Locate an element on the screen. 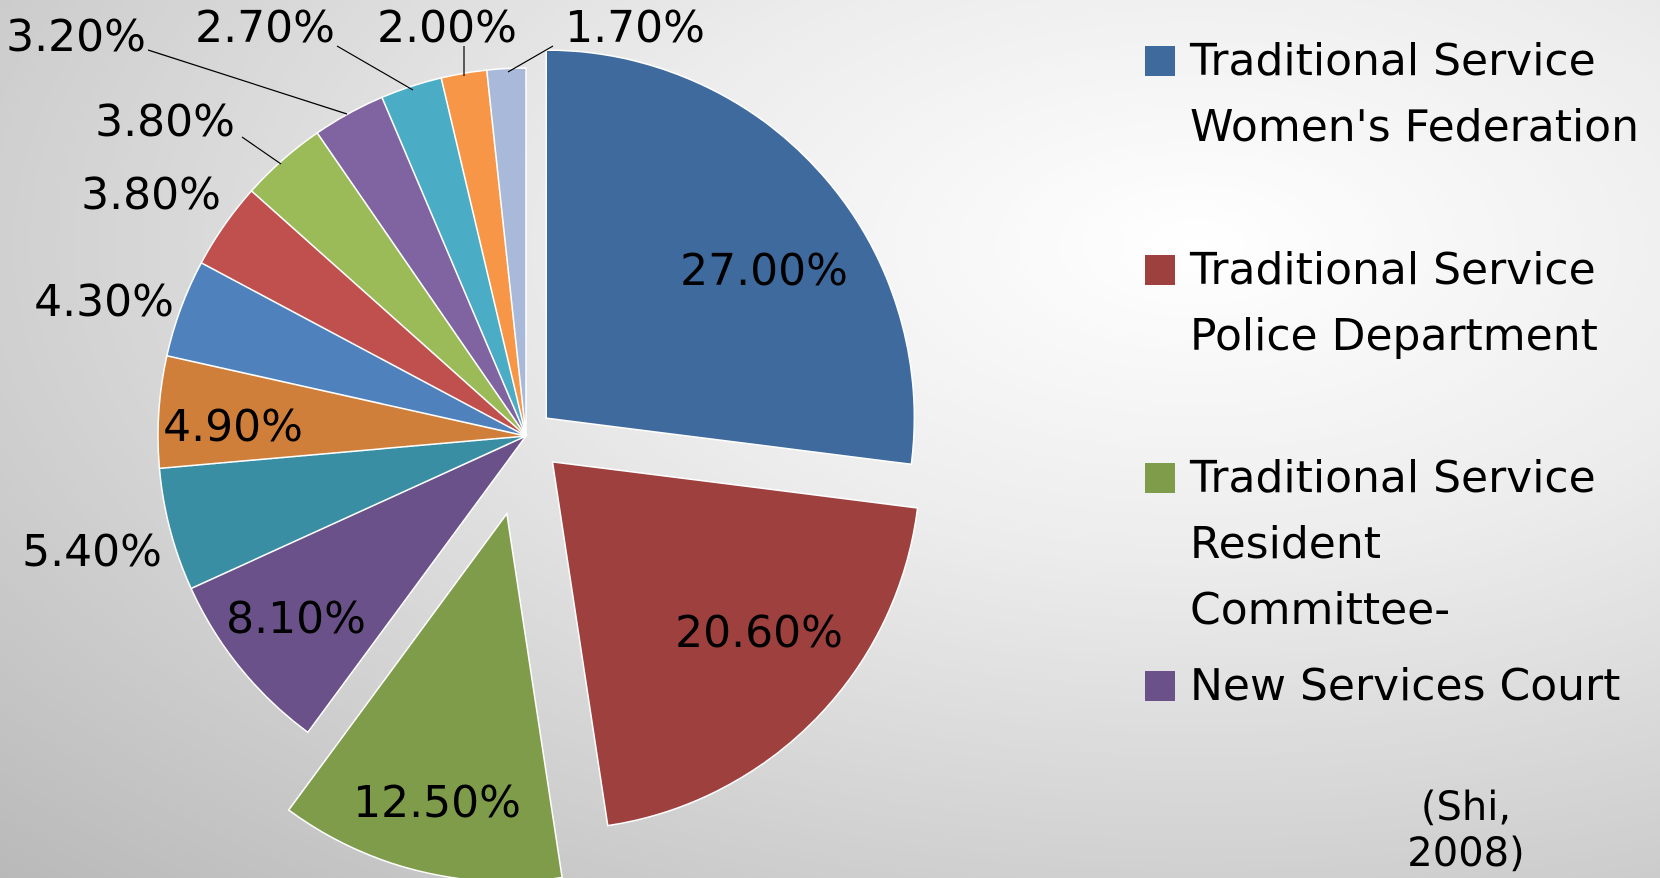  data-label: 3.20% is located at coordinates (76, 36).